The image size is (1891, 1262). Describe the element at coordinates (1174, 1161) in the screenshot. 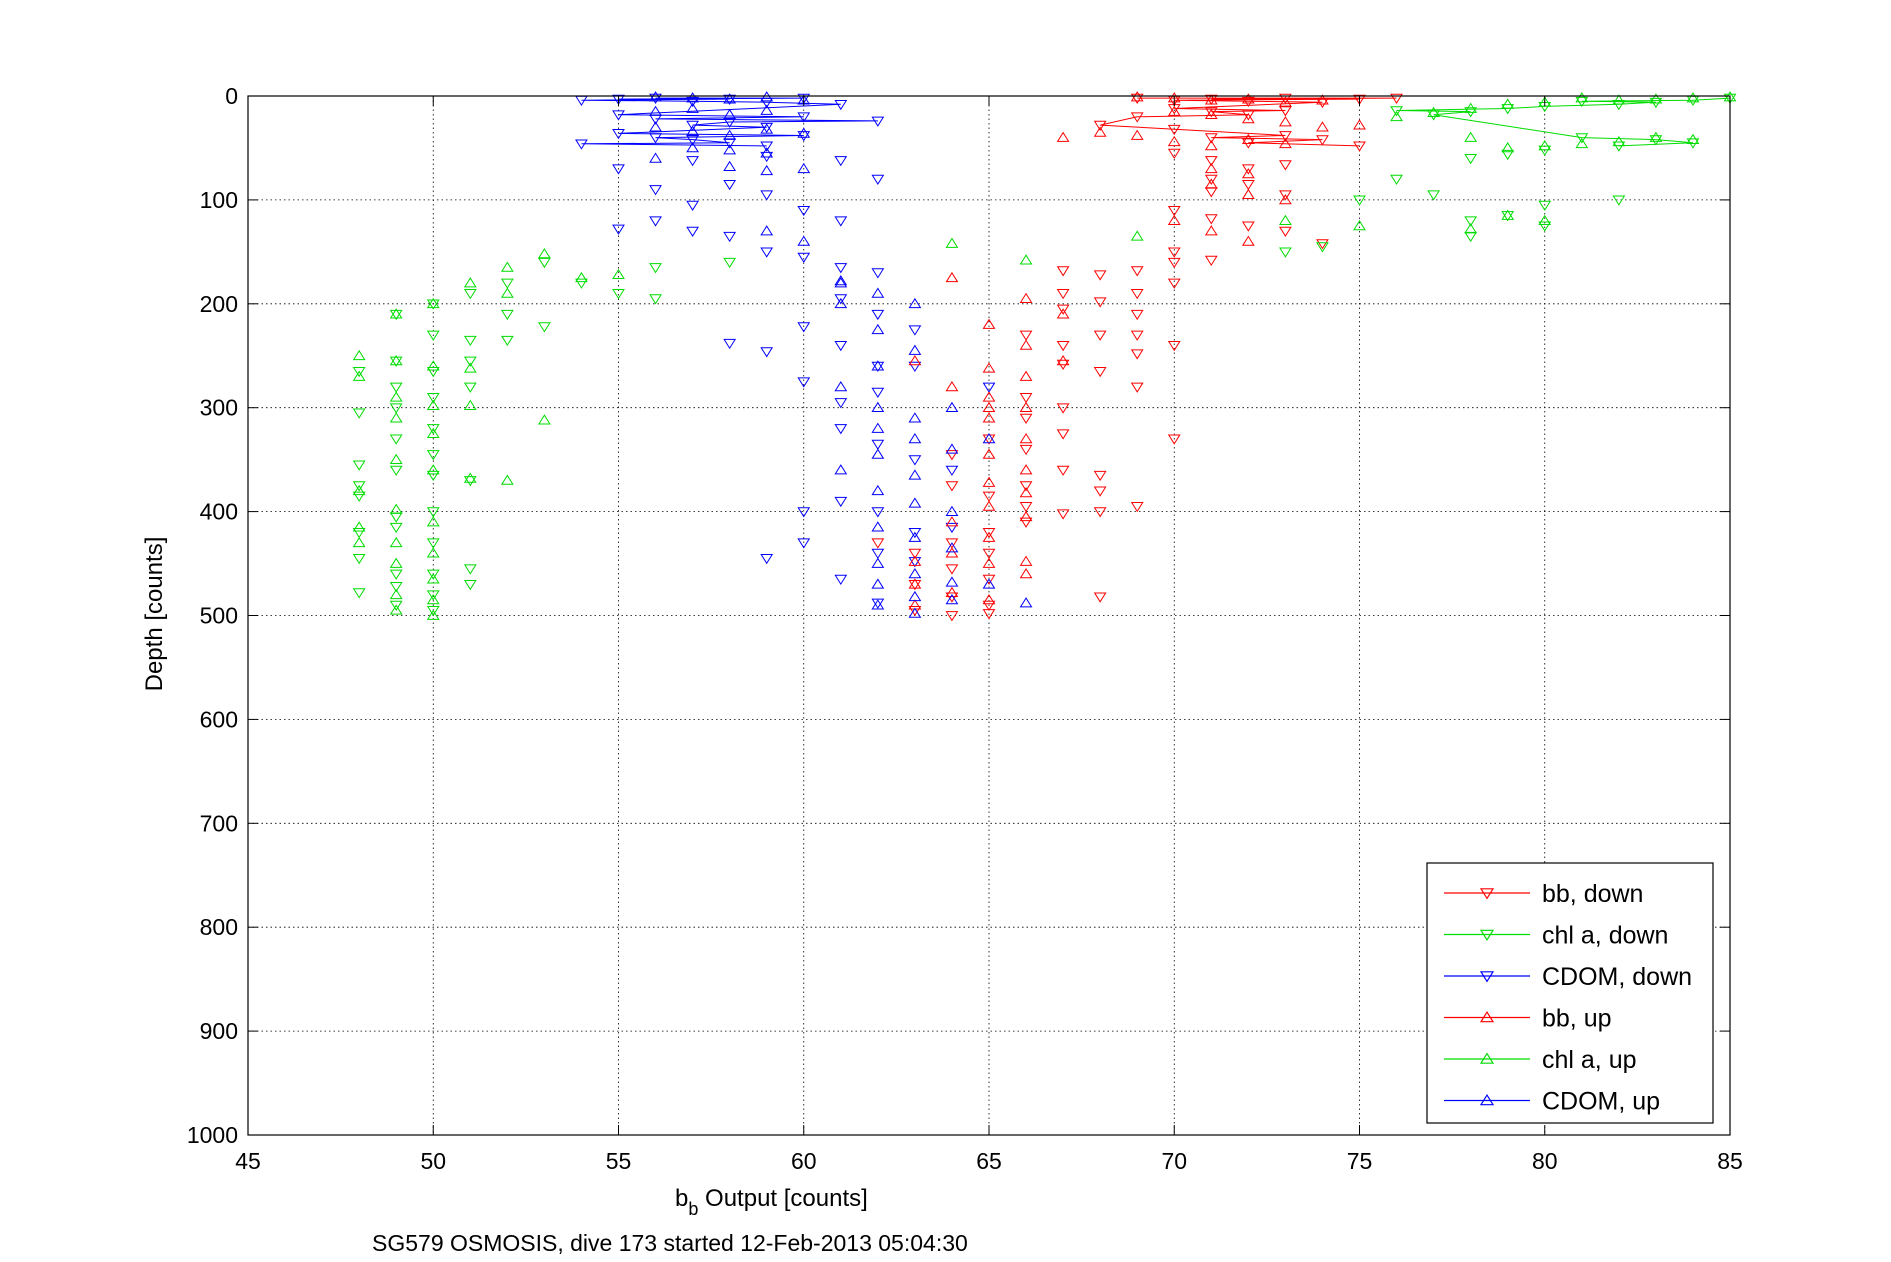

I see `x-tick-label: 70` at that location.